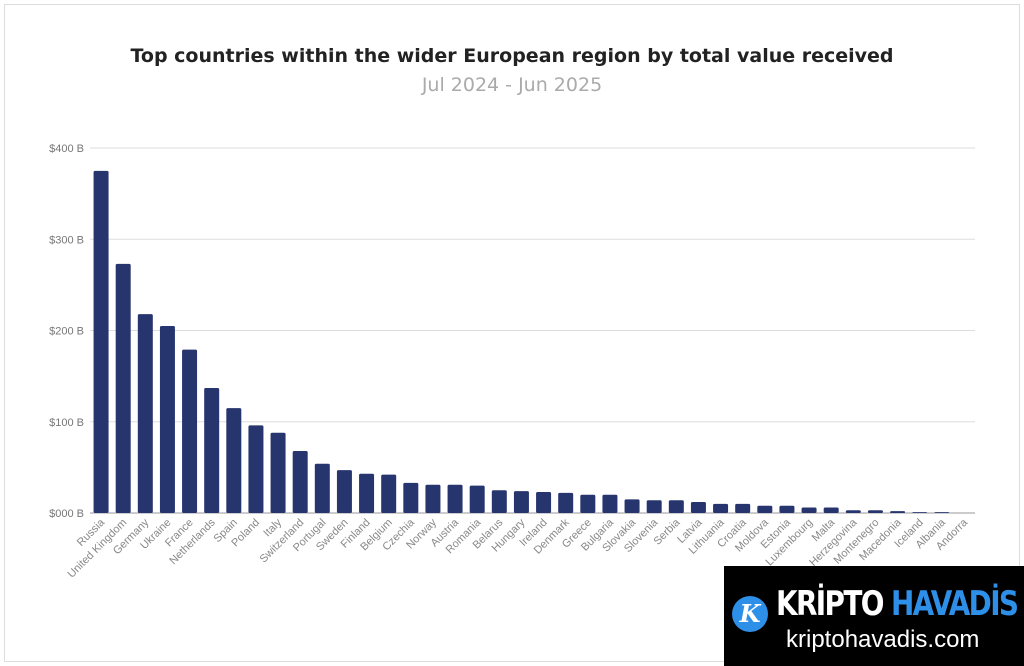  I want to click on chart-subtitle: Jul 2024 - Jun 2025, so click(512, 85).